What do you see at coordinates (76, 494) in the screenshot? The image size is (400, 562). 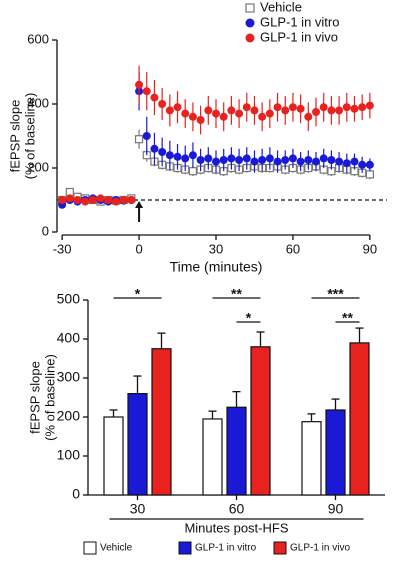 I see `y-tick-label: 0` at bounding box center [76, 494].